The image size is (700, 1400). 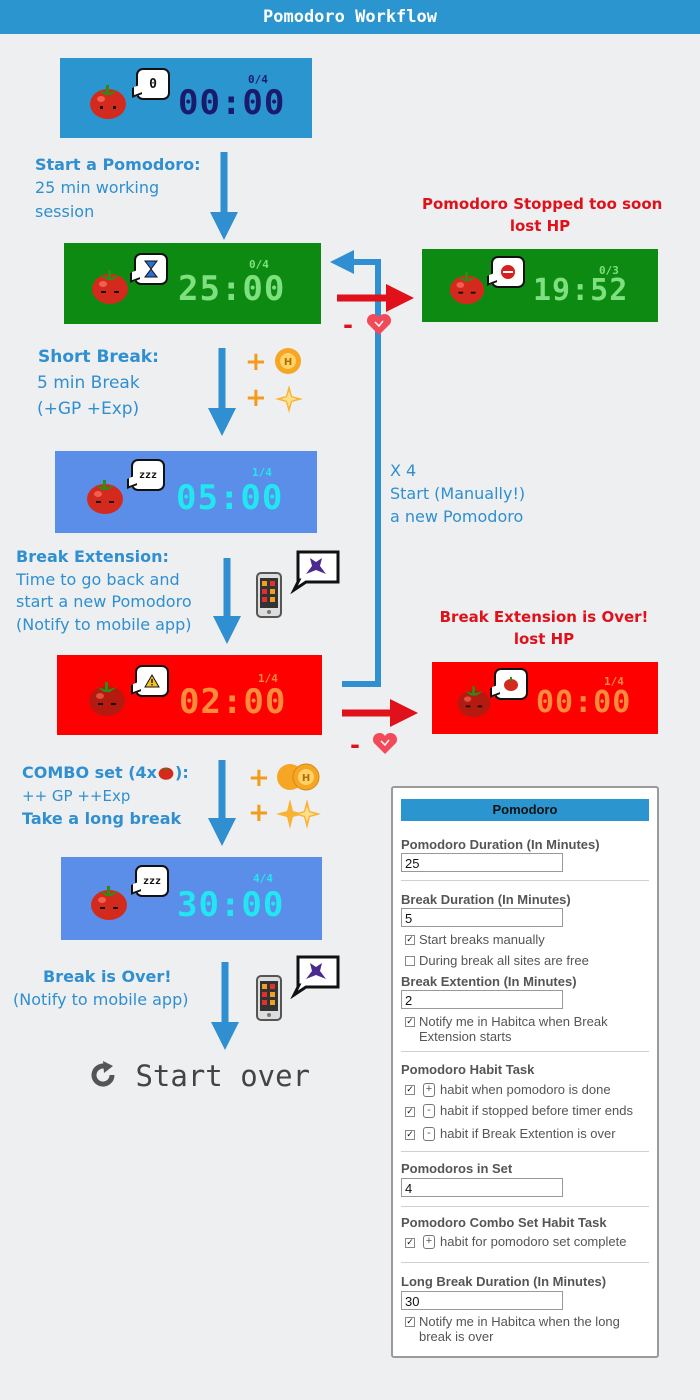 What do you see at coordinates (429, 1134) in the screenshot?
I see `minus-habit-icon: -` at bounding box center [429, 1134].